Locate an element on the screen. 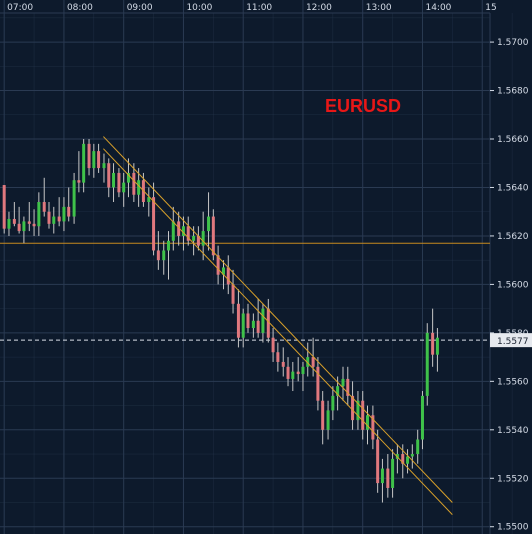  current-price-box is located at coordinates (511, 340).